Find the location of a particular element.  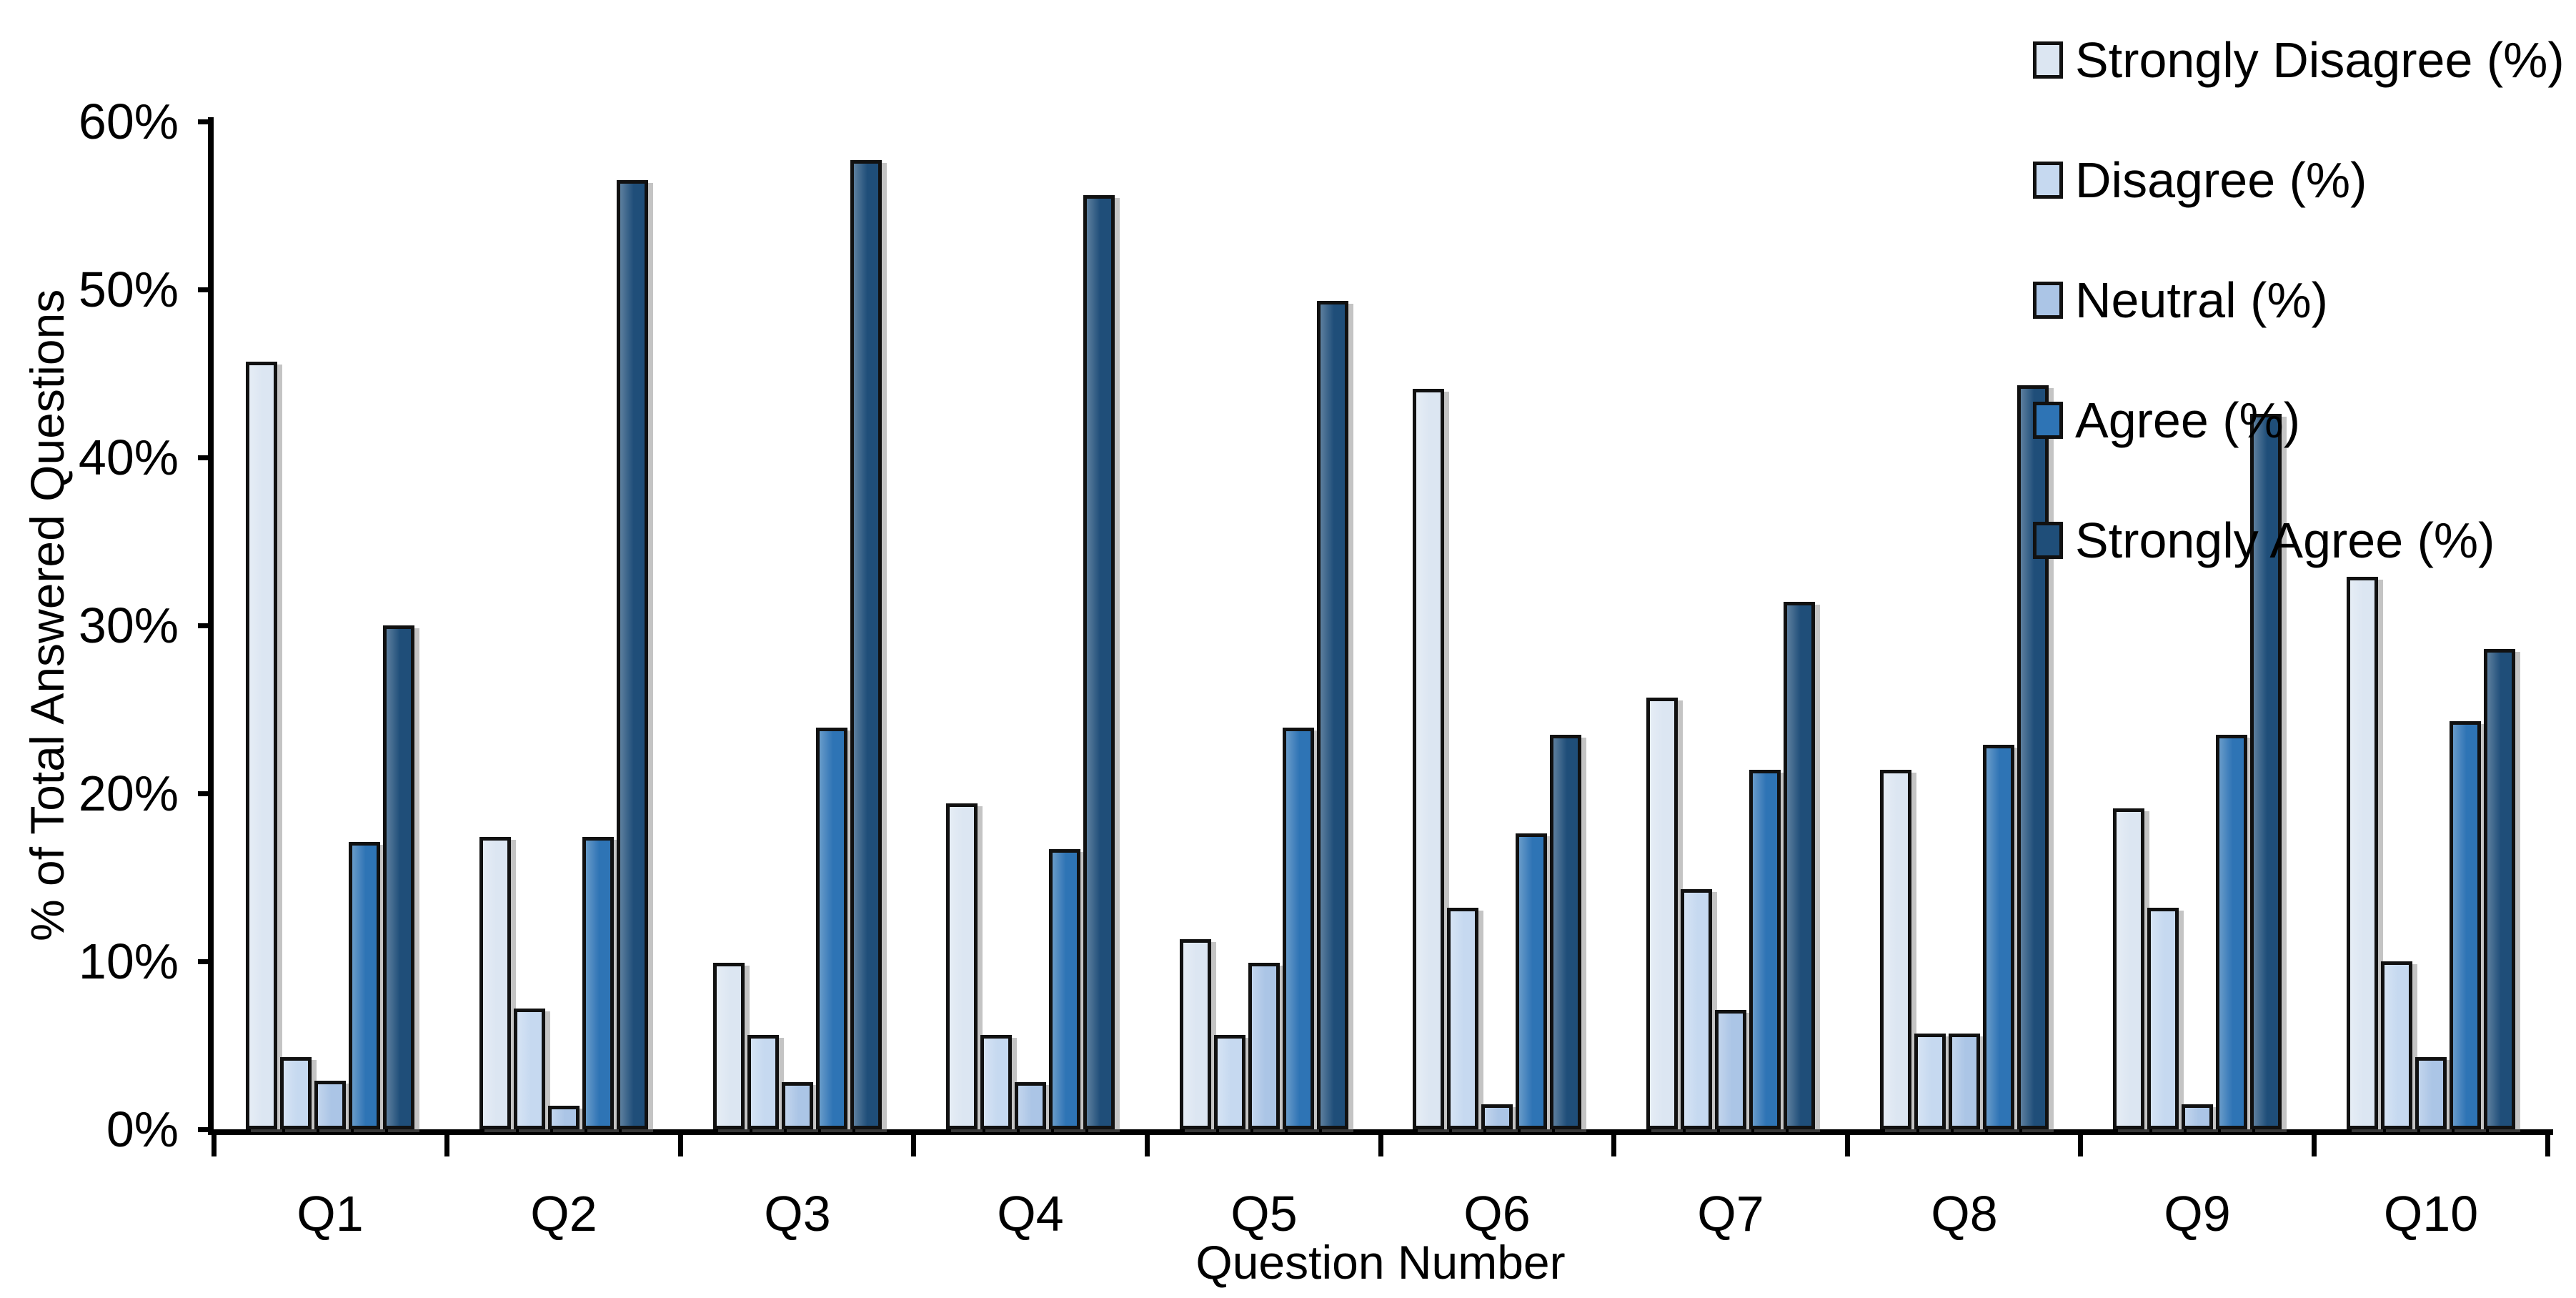

bar-q6-neutral is located at coordinates (1497, 1116).